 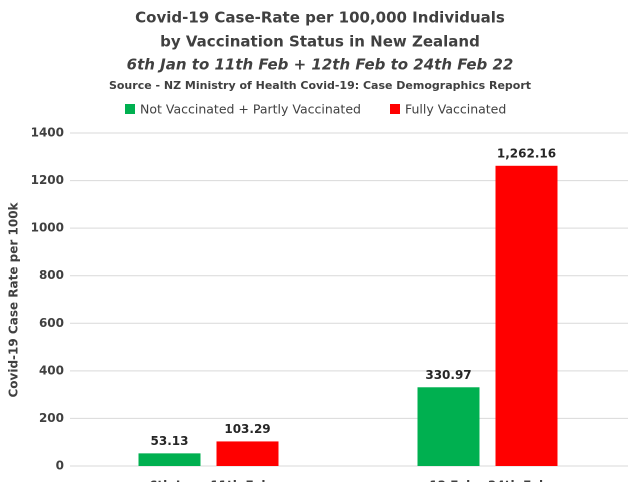 What do you see at coordinates (209, 480) in the screenshot?
I see `x-tick-label: 6th Jan - 11th Feb` at bounding box center [209, 480].